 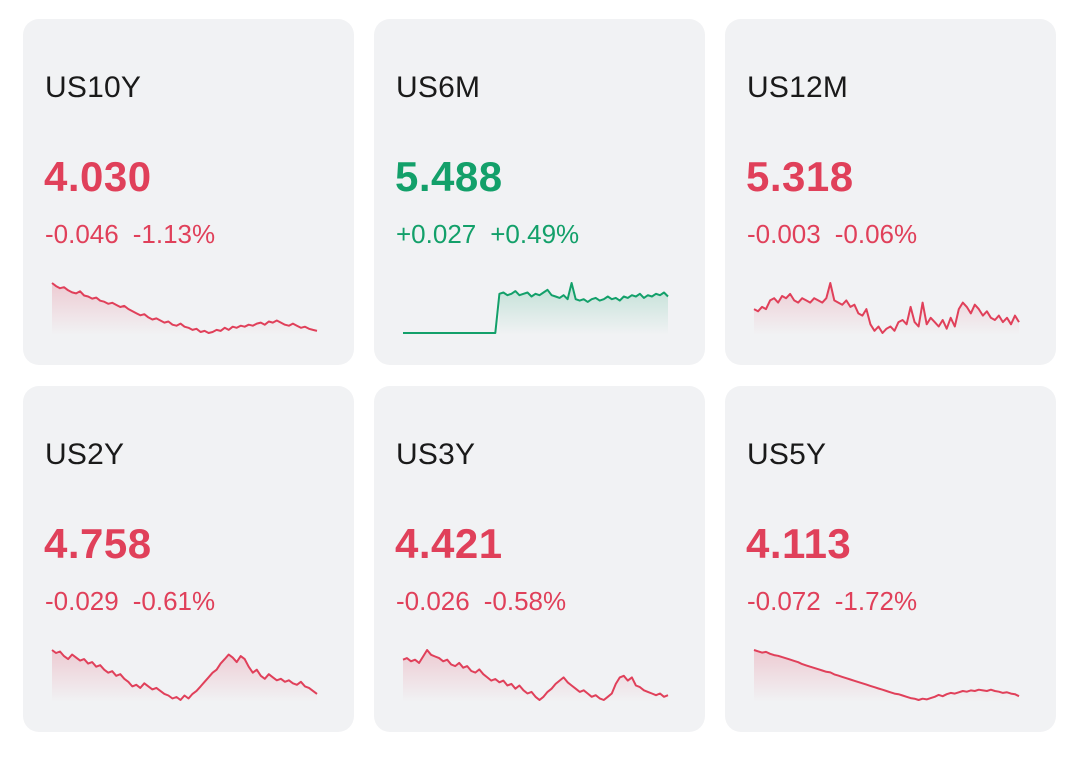 What do you see at coordinates (890, 559) in the screenshot?
I see `ticker-card-us5y: US5Y 4.113 -0.072 -1.72%` at bounding box center [890, 559].